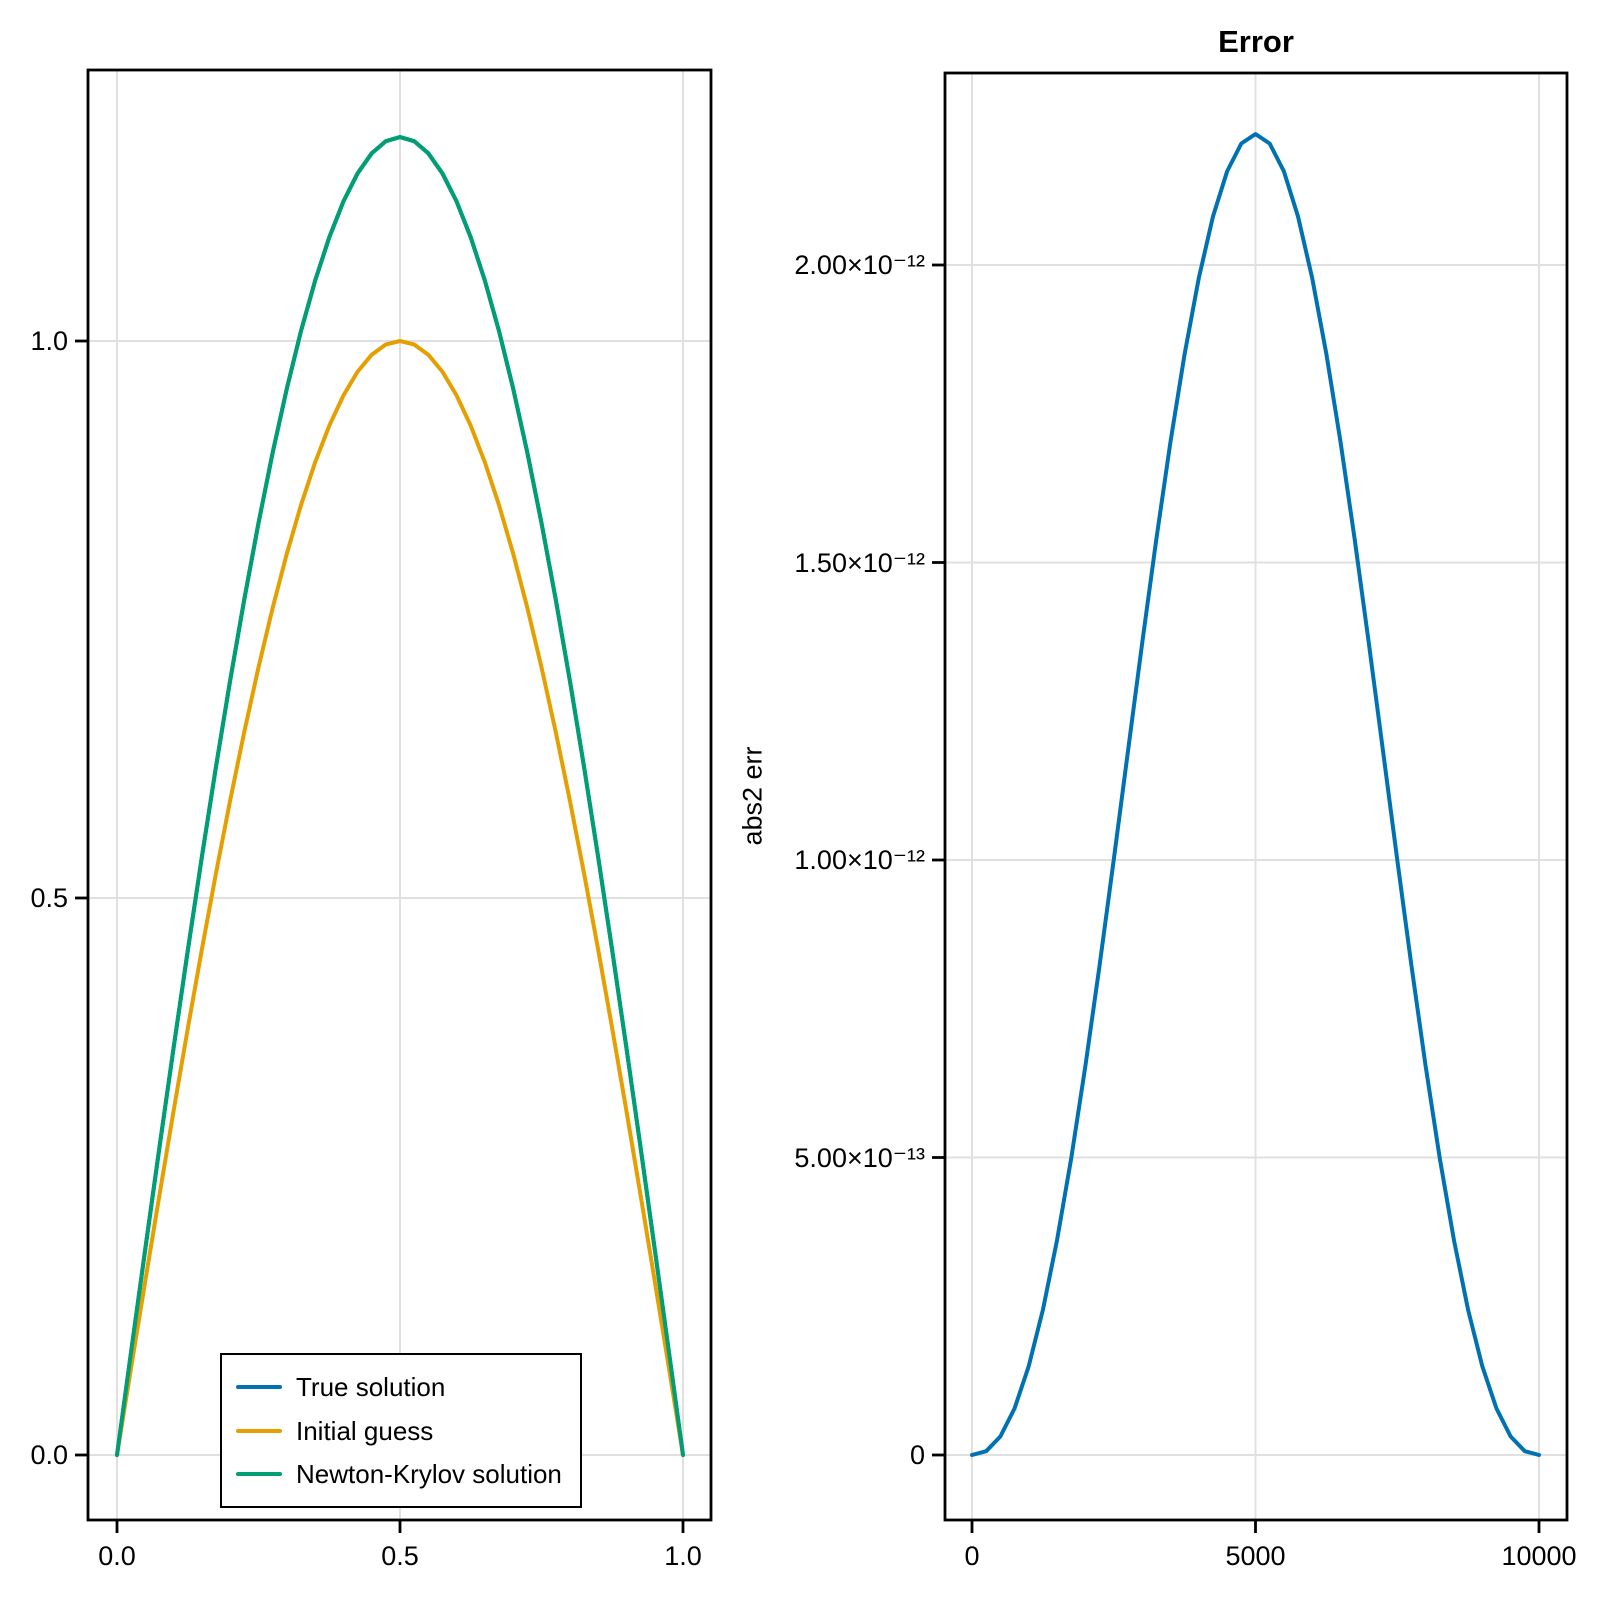 Image resolution: width=1600 pixels, height=1600 pixels. Describe the element at coordinates (49, 341) in the screenshot. I see `y-tick-label: 1.0` at that location.